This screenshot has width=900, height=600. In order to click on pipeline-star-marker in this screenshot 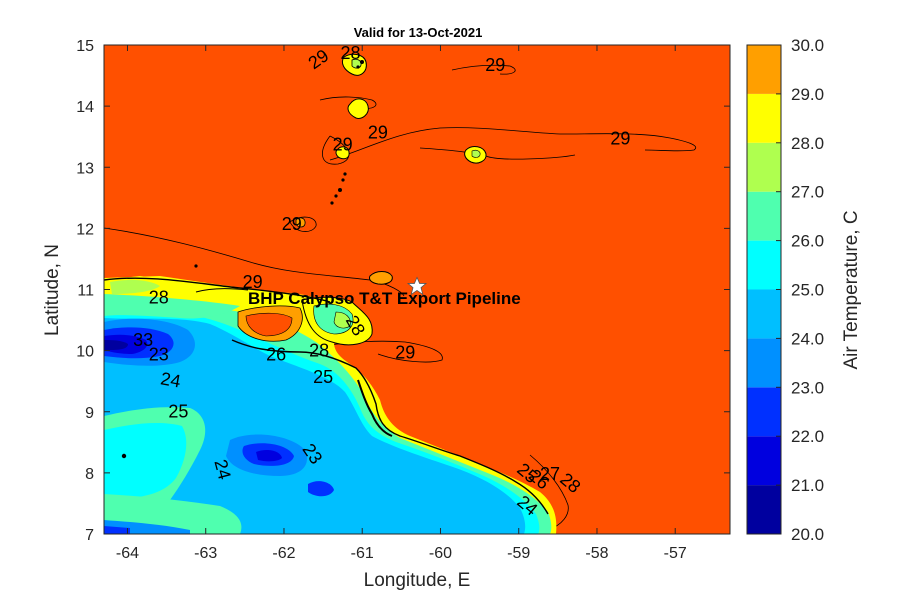, I will do `click(417, 286)`.